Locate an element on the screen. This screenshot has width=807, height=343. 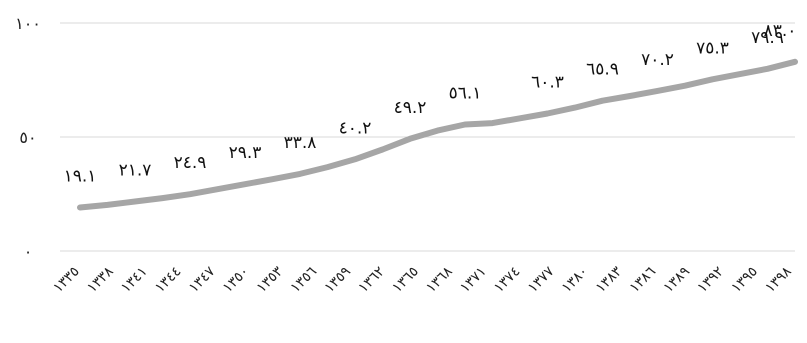
y-tick-label: ١٠٠ is located at coordinates (28, 23).